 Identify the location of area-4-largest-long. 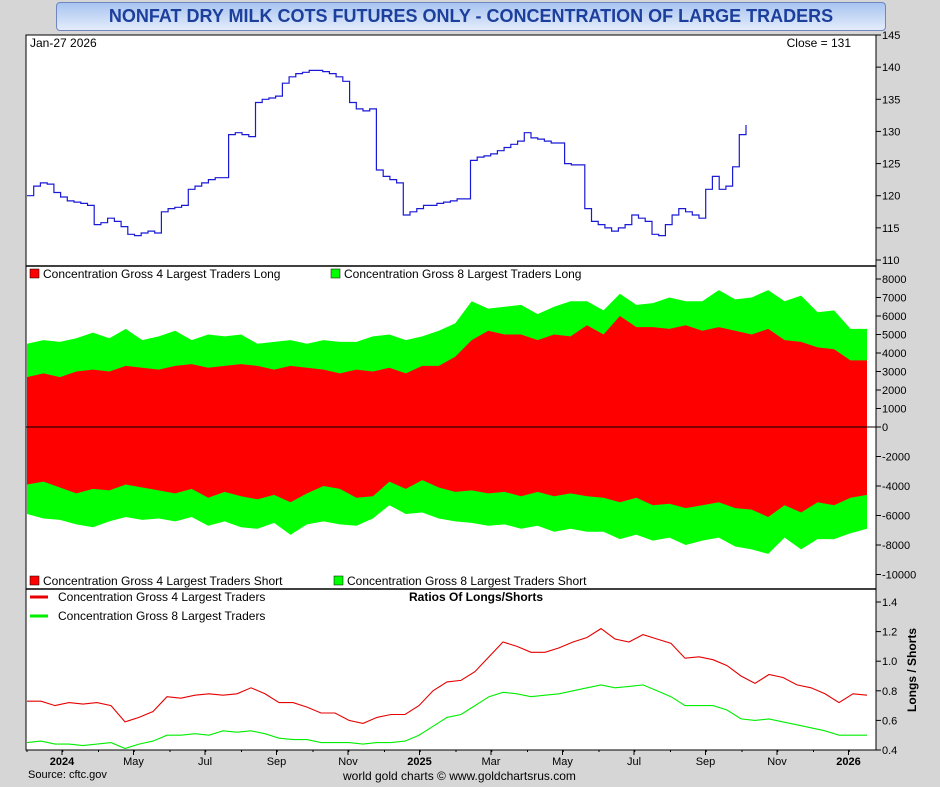
(447, 371).